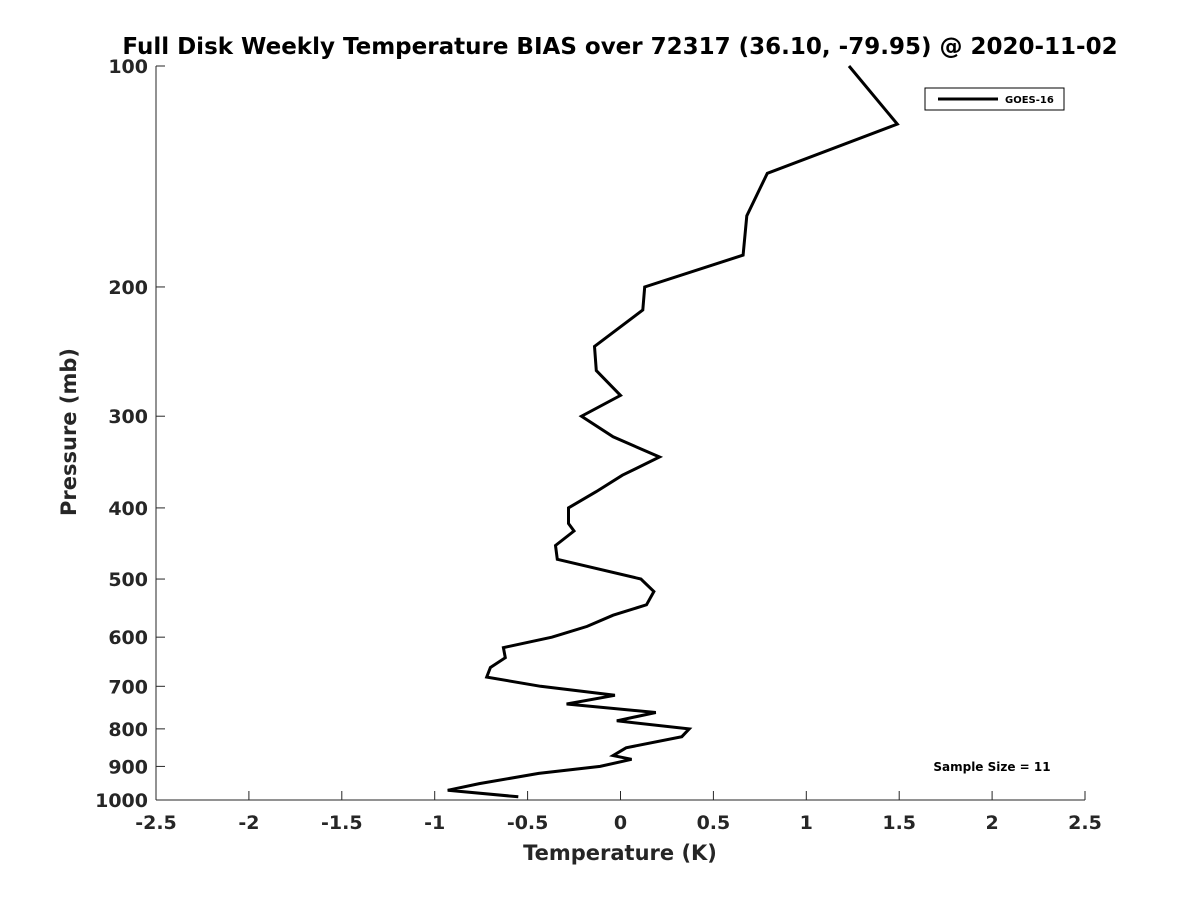 The width and height of the screenshot is (1200, 900). What do you see at coordinates (69, 432) in the screenshot?
I see `y-axis-label: Pressure (mb)` at bounding box center [69, 432].